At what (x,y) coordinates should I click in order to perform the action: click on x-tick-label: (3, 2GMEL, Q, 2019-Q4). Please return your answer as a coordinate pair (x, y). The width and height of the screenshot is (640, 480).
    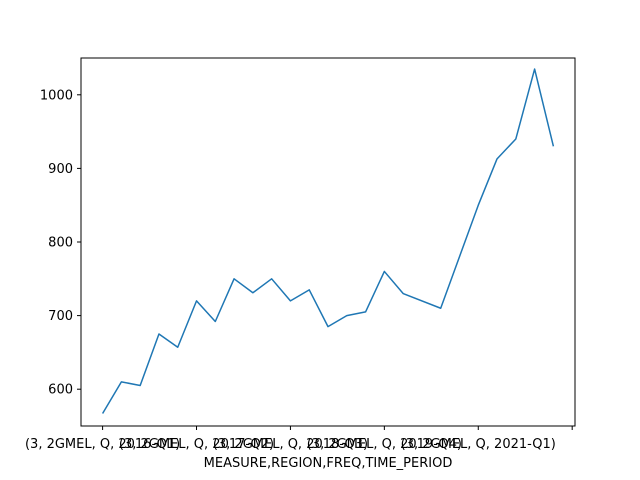
    Looking at the image, I should click on (384, 444).